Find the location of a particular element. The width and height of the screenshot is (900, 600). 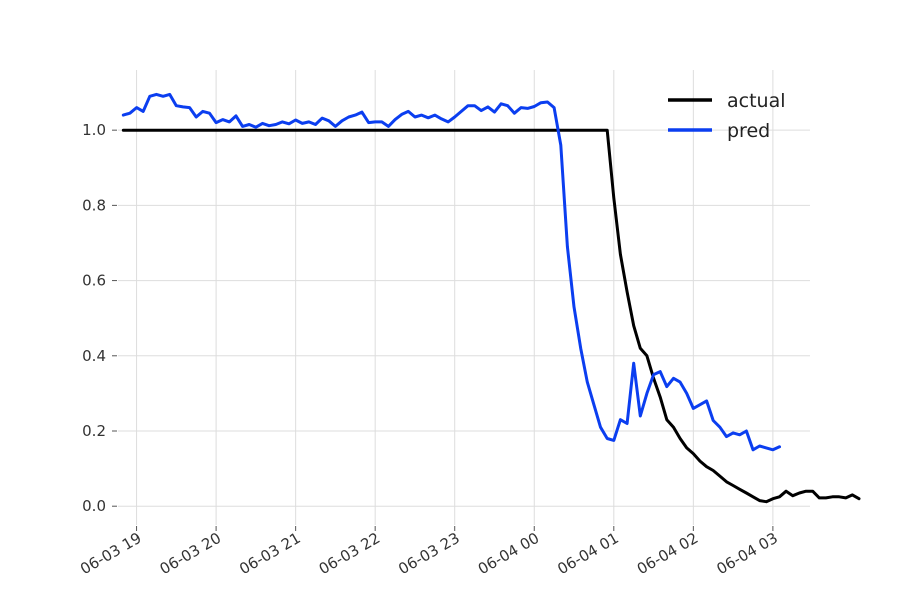

legend-label-pred: pred is located at coordinates (748, 131).